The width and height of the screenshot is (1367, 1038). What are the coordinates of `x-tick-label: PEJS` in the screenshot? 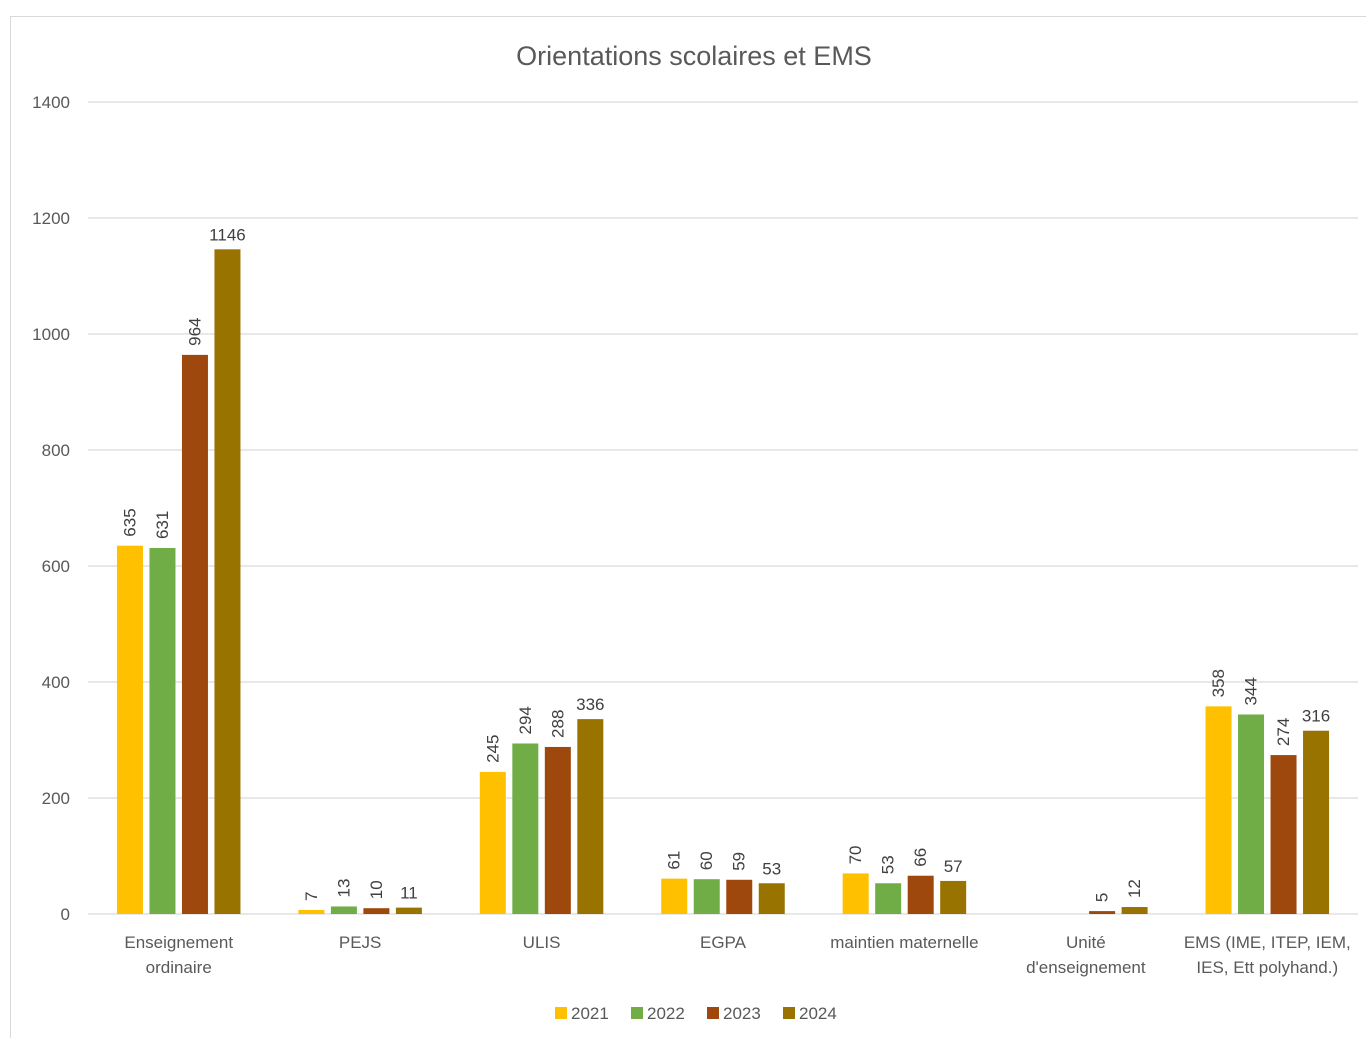 It's located at (360, 942).